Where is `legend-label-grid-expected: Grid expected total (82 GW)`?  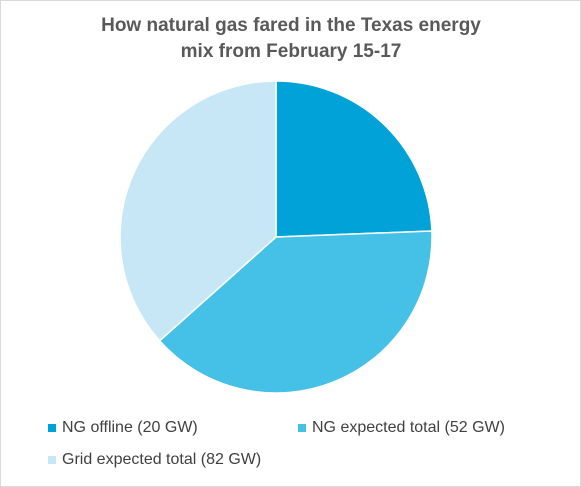 legend-label-grid-expected: Grid expected total (82 GW) is located at coordinates (162, 459).